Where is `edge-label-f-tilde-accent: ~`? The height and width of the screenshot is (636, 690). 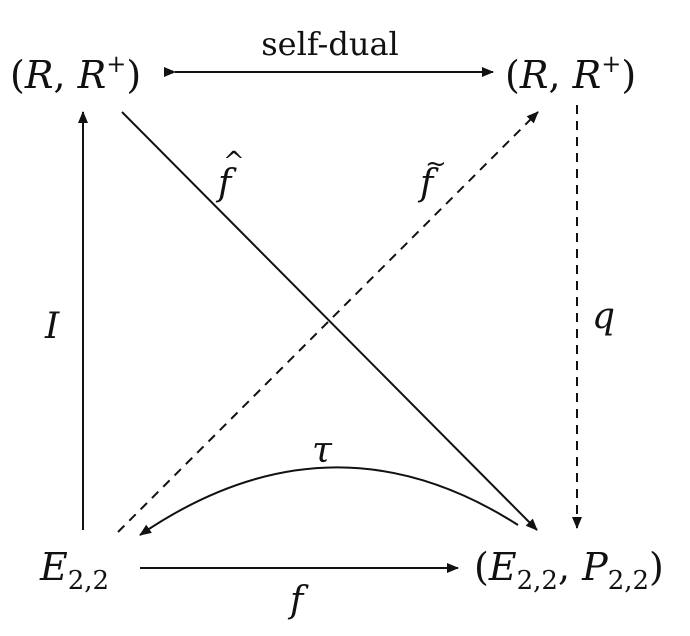
edge-label-f-tilde-accent: ~ is located at coordinates (436, 164).